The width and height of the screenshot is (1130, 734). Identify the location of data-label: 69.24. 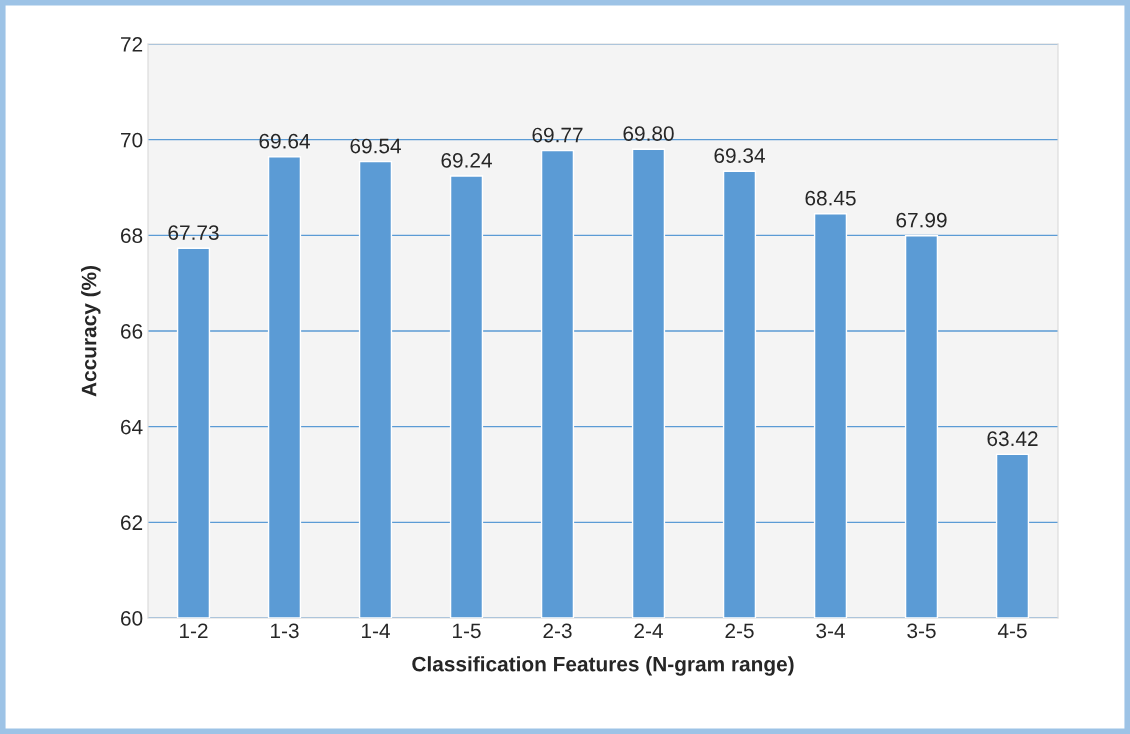
(466, 160).